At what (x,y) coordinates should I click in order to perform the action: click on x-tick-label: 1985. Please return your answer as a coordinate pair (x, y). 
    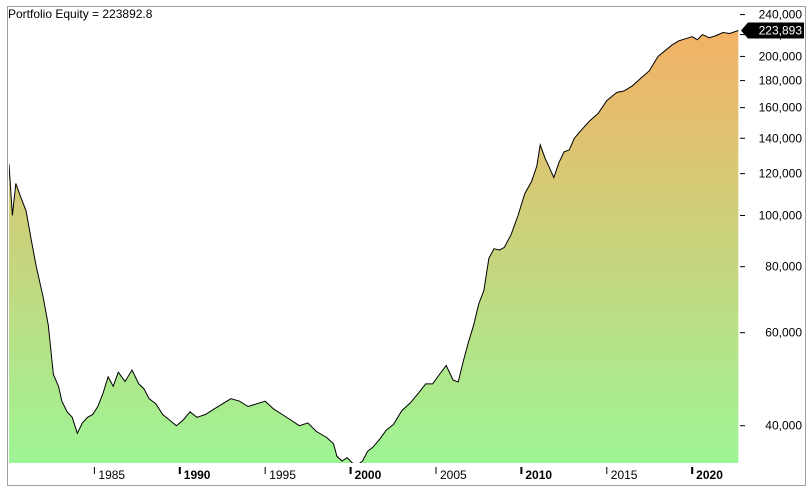
    Looking at the image, I should click on (111, 475).